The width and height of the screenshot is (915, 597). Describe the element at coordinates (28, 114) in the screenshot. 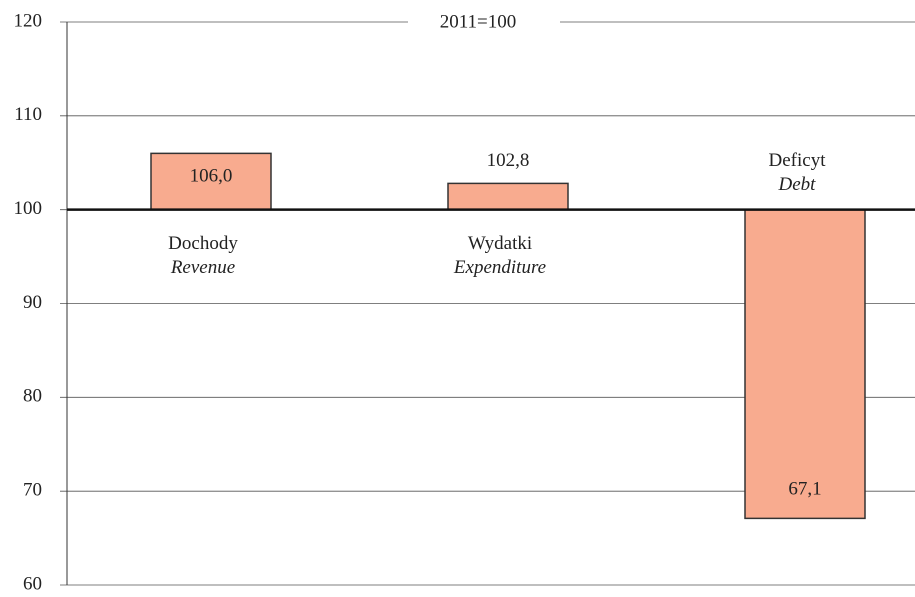

I see `y-tick-label: 110` at that location.